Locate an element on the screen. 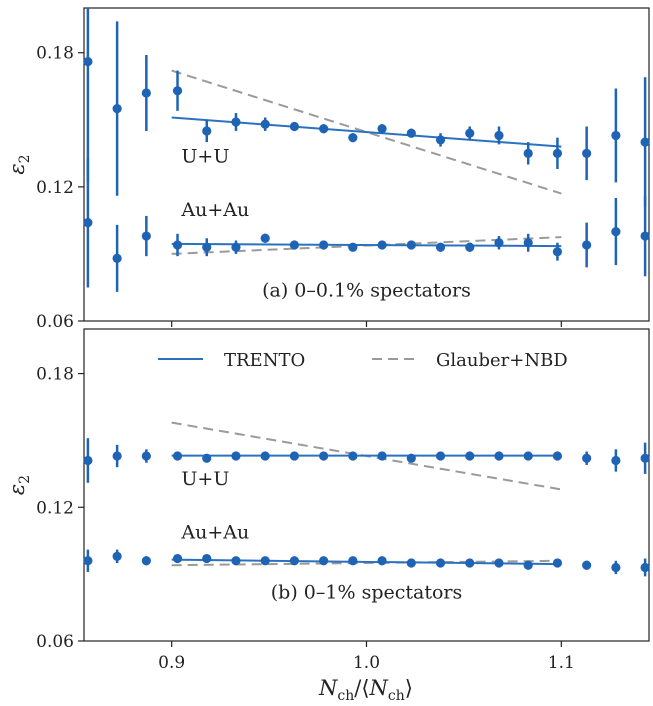 The image size is (653, 706). legend: TRENTO Glauber+NBD is located at coordinates (363, 360).